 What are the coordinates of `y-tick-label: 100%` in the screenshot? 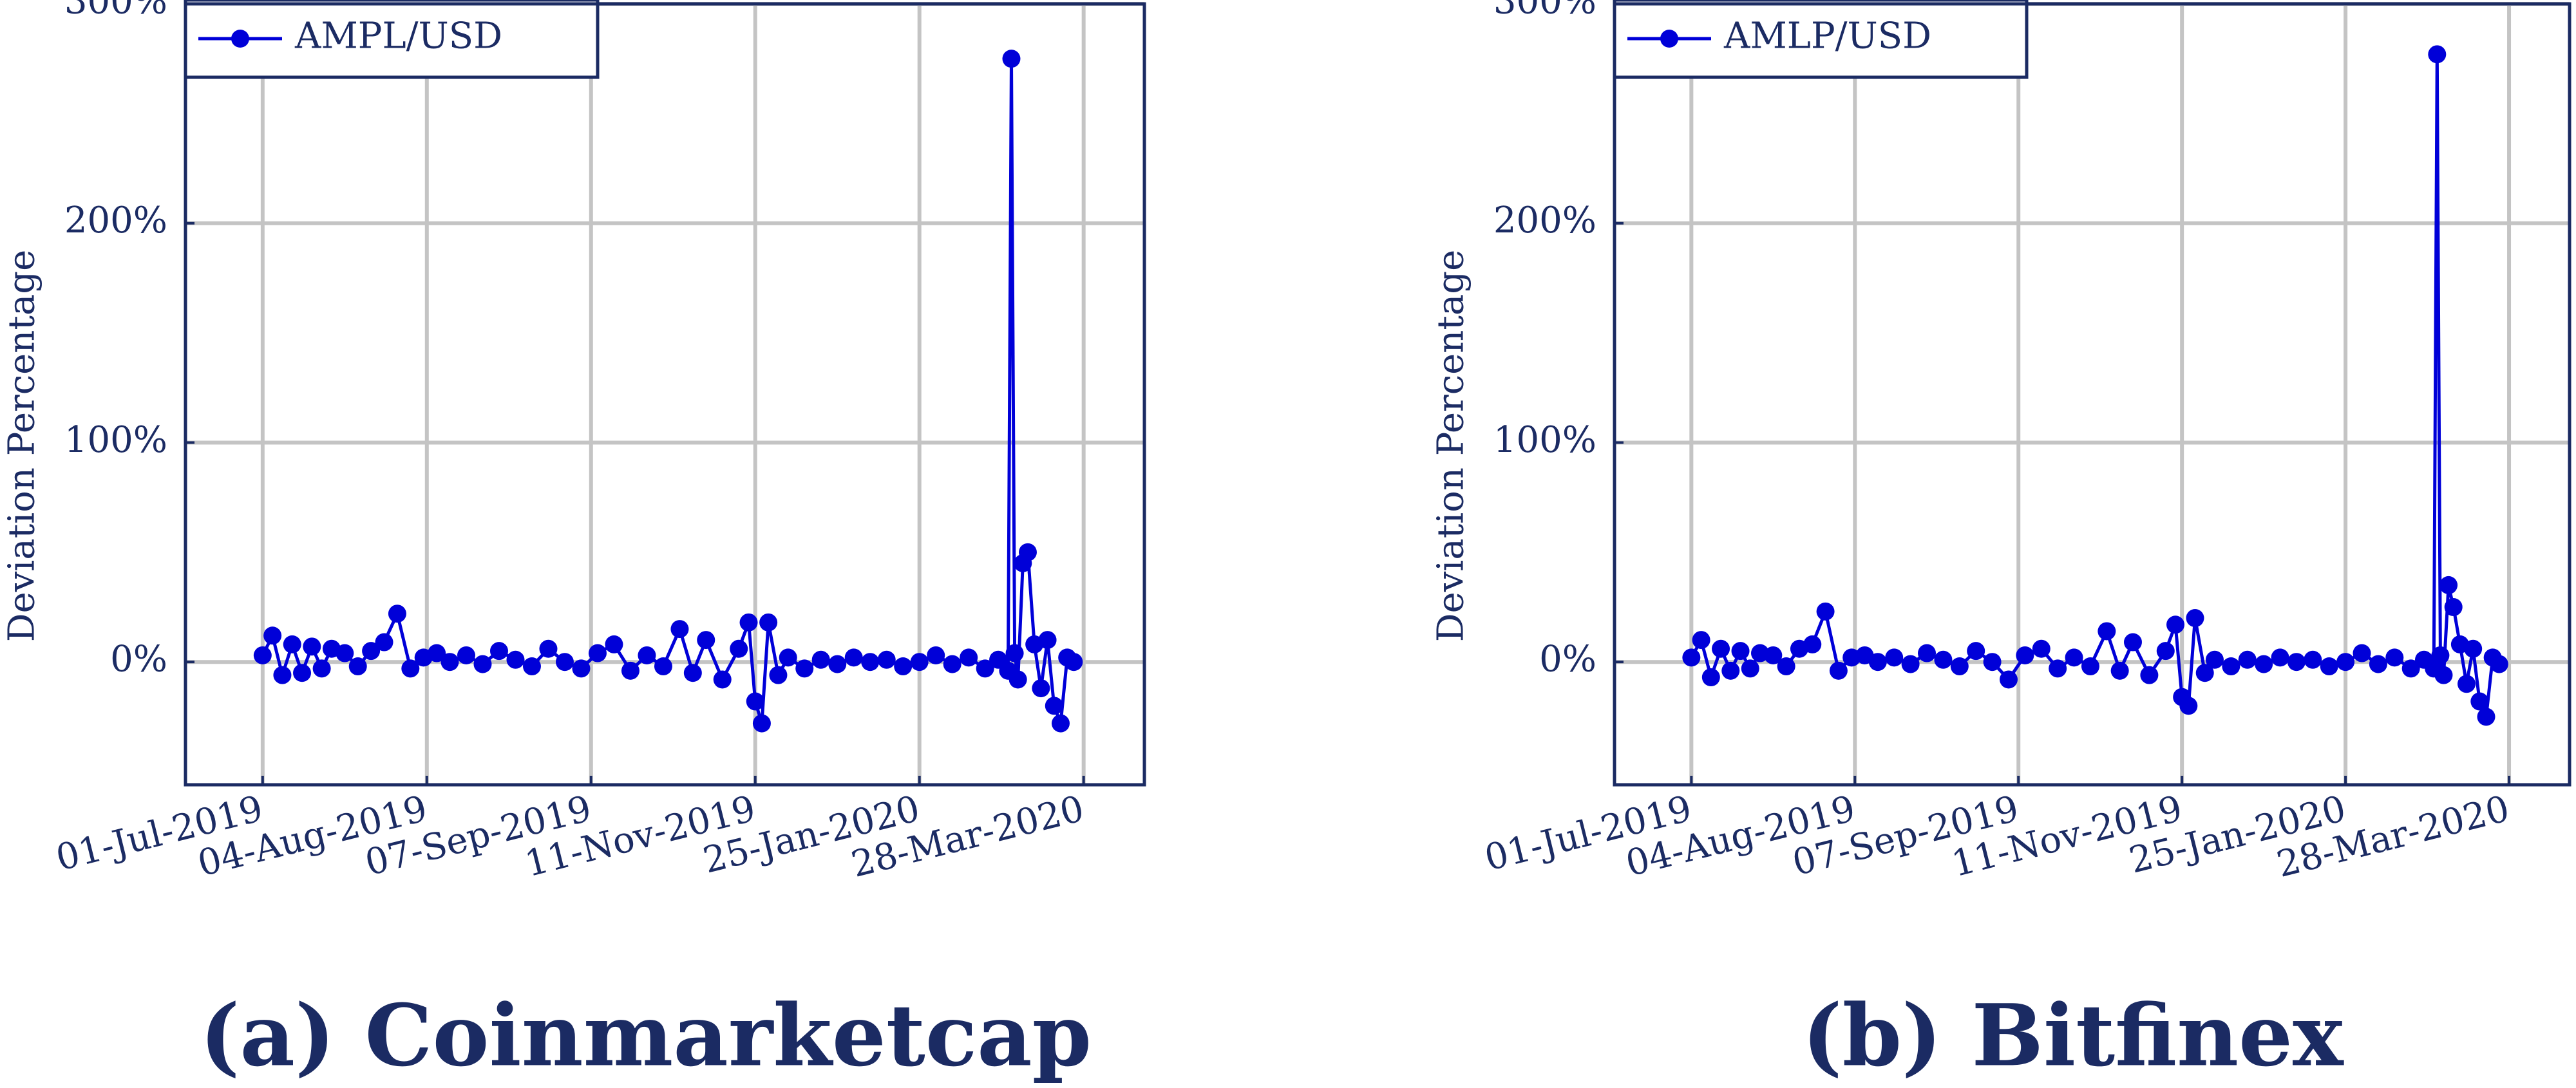 It's located at (1545, 440).